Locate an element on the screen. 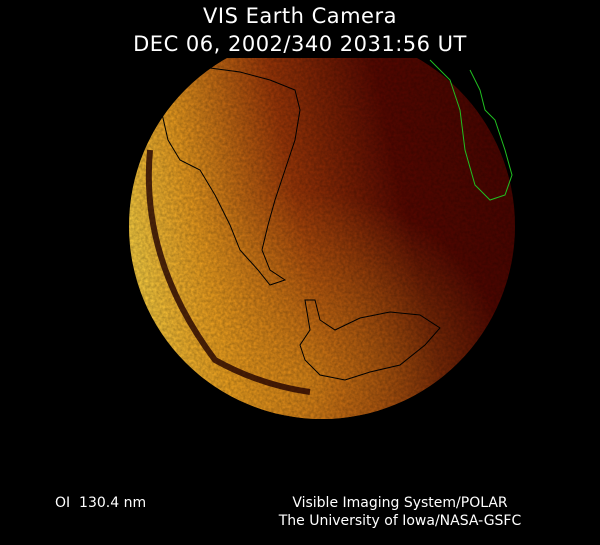  coastline-africa is located at coordinates (471, 130).